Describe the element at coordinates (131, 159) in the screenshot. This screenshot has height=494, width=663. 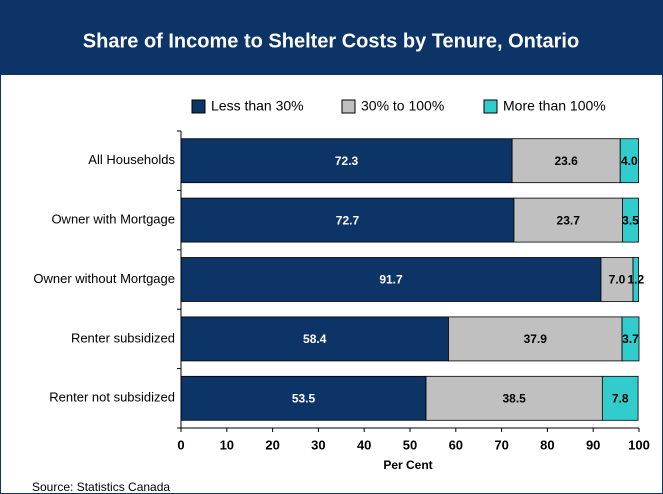
I see `y-tick-label: All Households` at that location.